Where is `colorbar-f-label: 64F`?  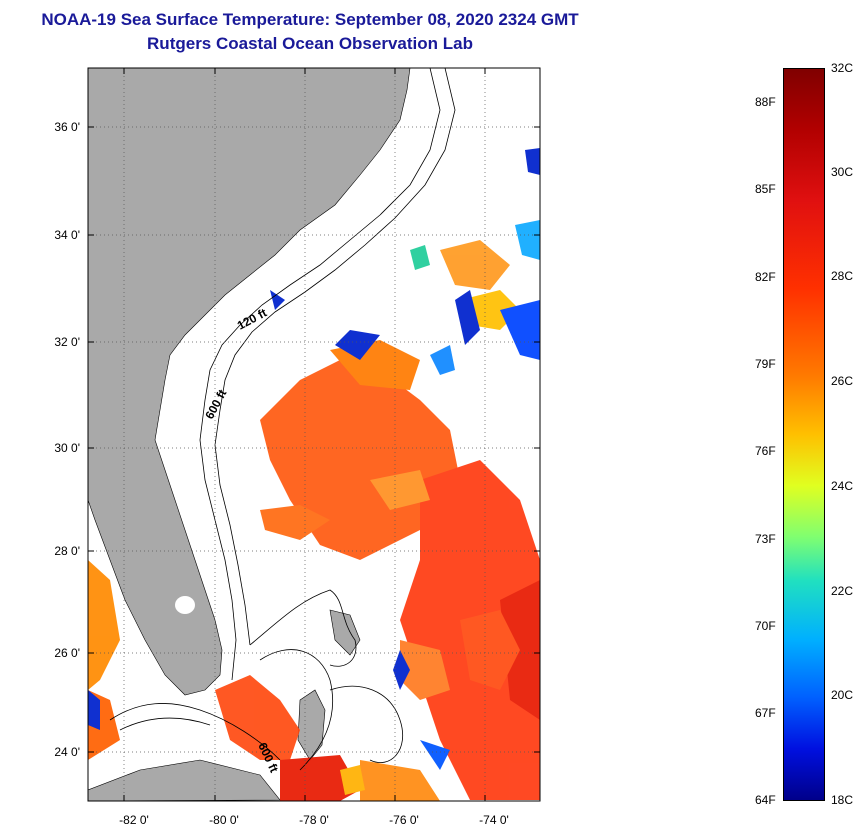 colorbar-f-label: 64F is located at coordinates (765, 800).